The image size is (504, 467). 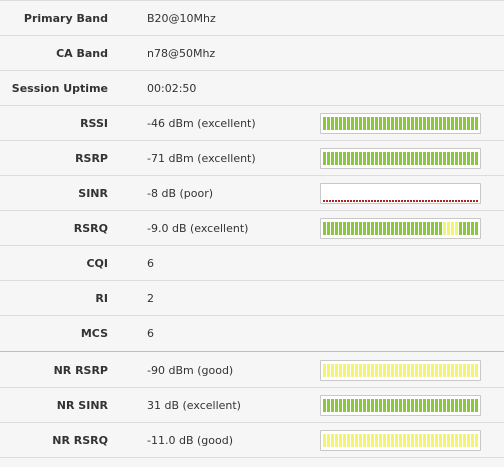 I want to click on session-uptime-value: 00:02:50, so click(x=172, y=88).